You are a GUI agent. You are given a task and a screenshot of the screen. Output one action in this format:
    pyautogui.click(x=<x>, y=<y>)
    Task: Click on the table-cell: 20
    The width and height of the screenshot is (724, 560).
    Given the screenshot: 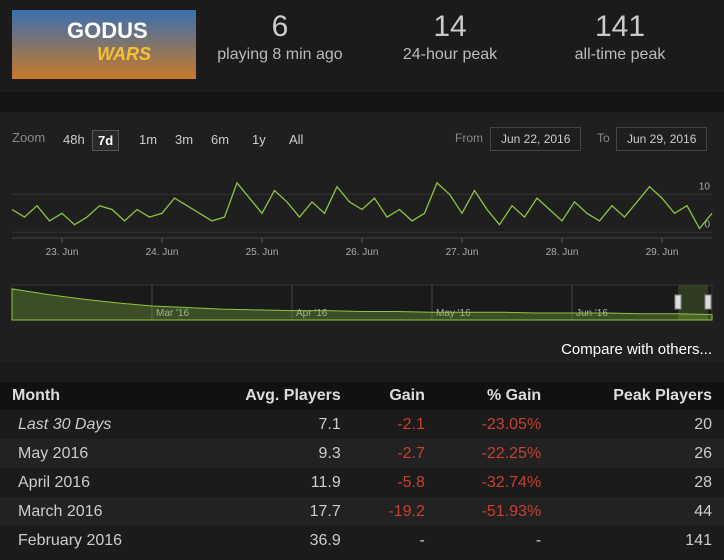 What is the action you would take?
    pyautogui.click(x=638, y=424)
    